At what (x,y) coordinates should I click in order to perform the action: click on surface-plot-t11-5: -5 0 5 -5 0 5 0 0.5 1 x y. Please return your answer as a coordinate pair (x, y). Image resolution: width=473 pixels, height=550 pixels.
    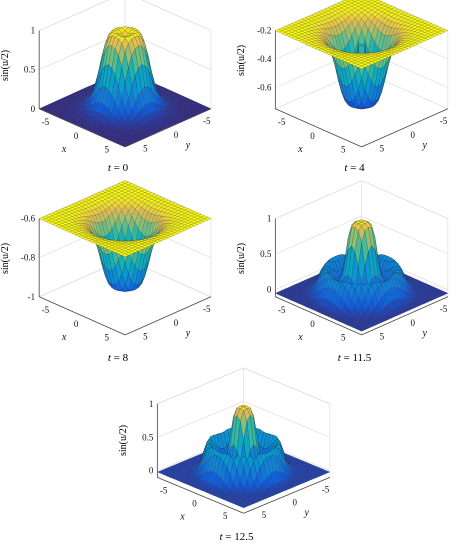
    Looking at the image, I should click on (354, 261).